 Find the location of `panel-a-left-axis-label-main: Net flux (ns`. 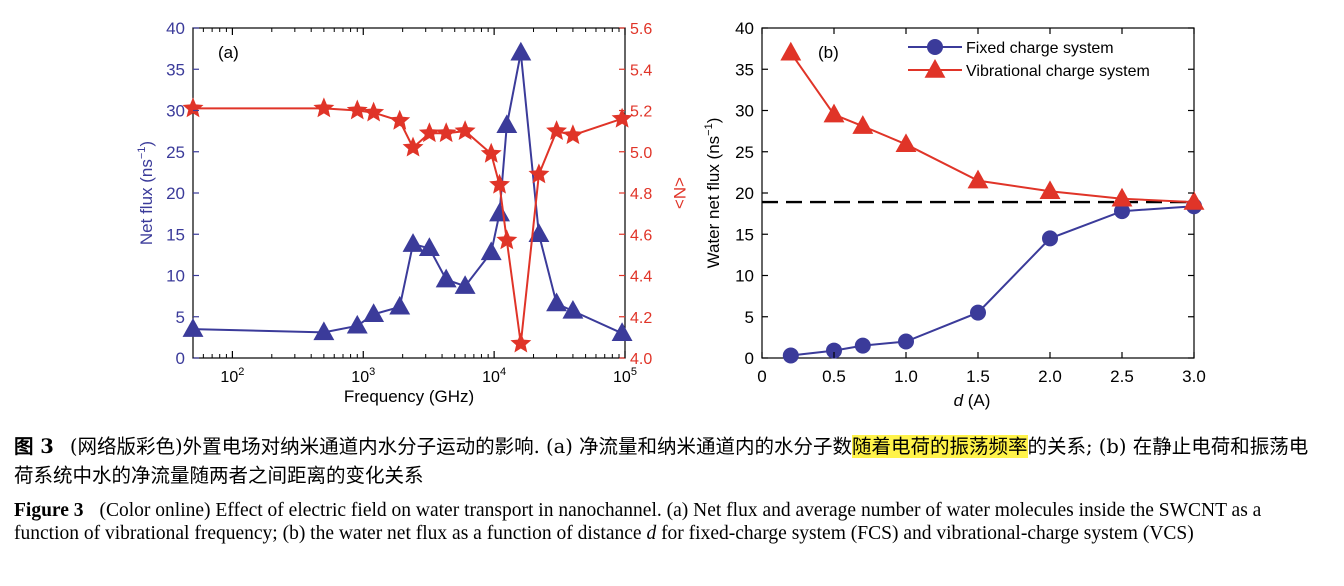

panel-a-left-axis-label-main: Net flux (ns is located at coordinates (146, 202).